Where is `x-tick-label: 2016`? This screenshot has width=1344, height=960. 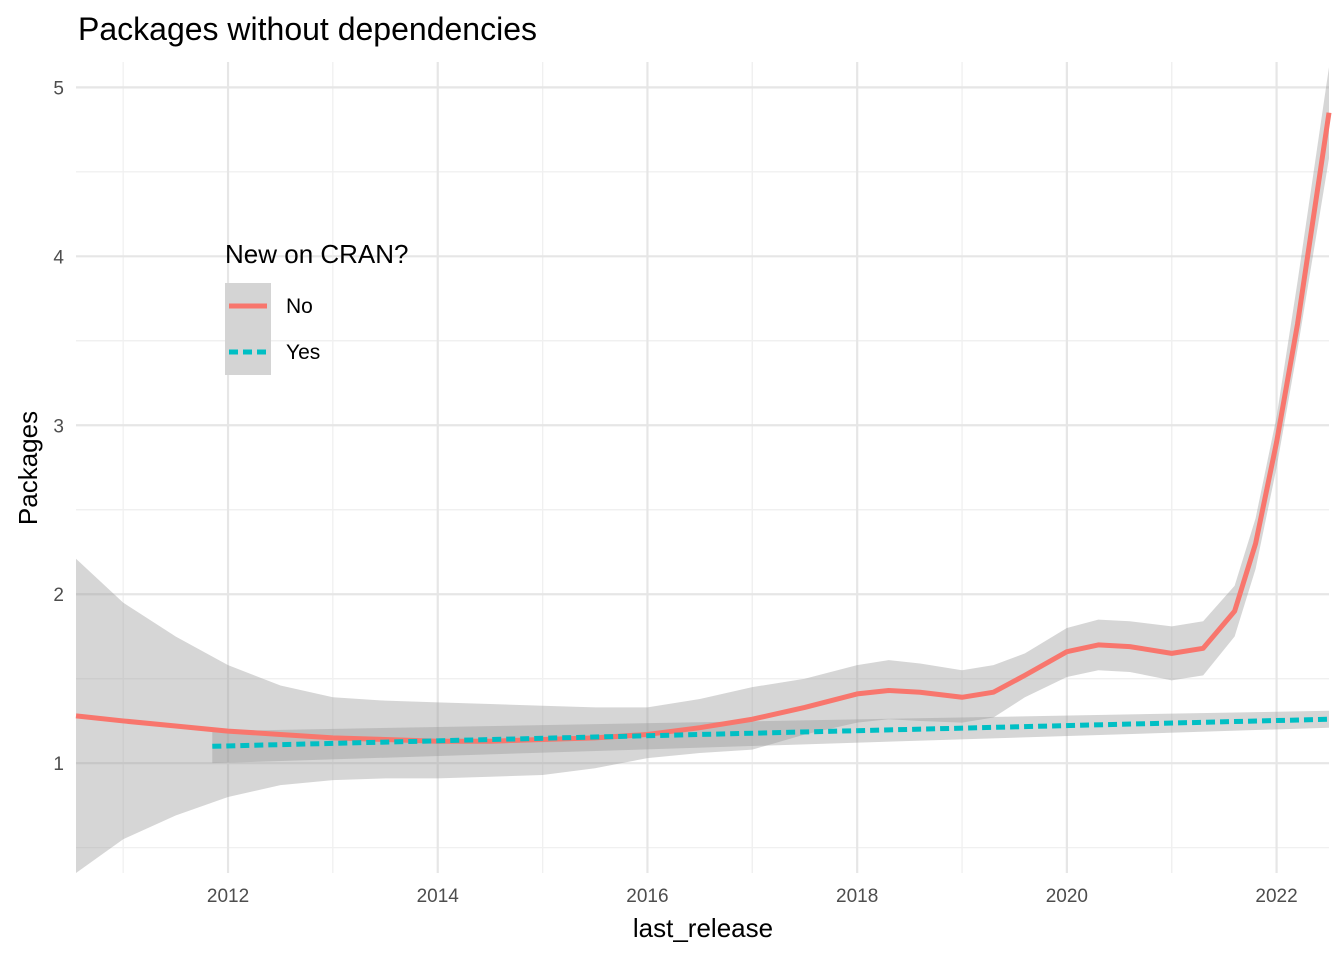 x-tick-label: 2016 is located at coordinates (647, 896).